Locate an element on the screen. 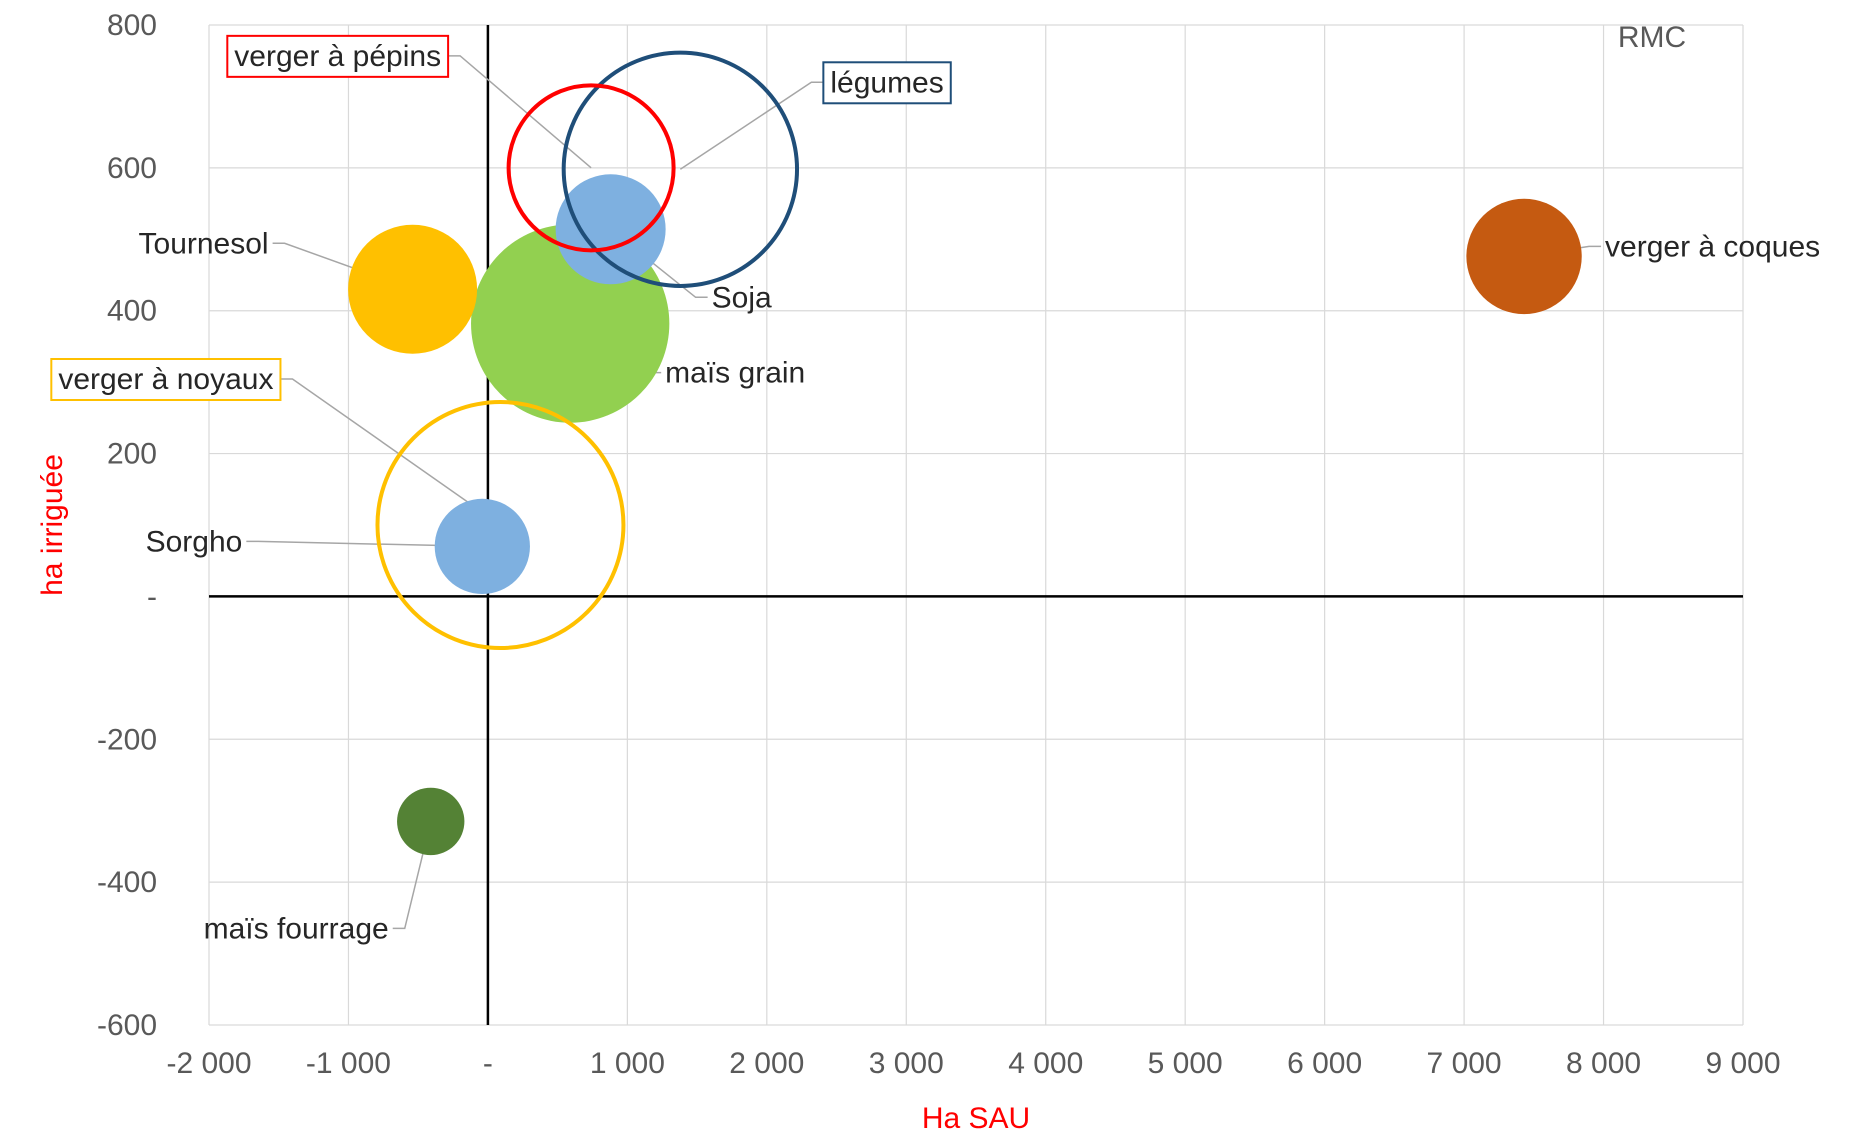 The width and height of the screenshot is (1852, 1137). bubble-verger-a-noyaux is located at coordinates (500, 525).